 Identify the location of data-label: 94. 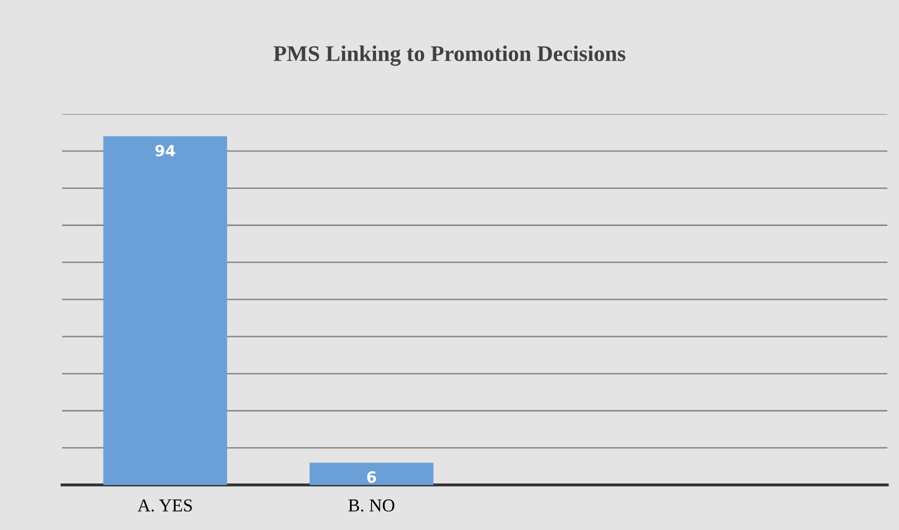
(165, 150).